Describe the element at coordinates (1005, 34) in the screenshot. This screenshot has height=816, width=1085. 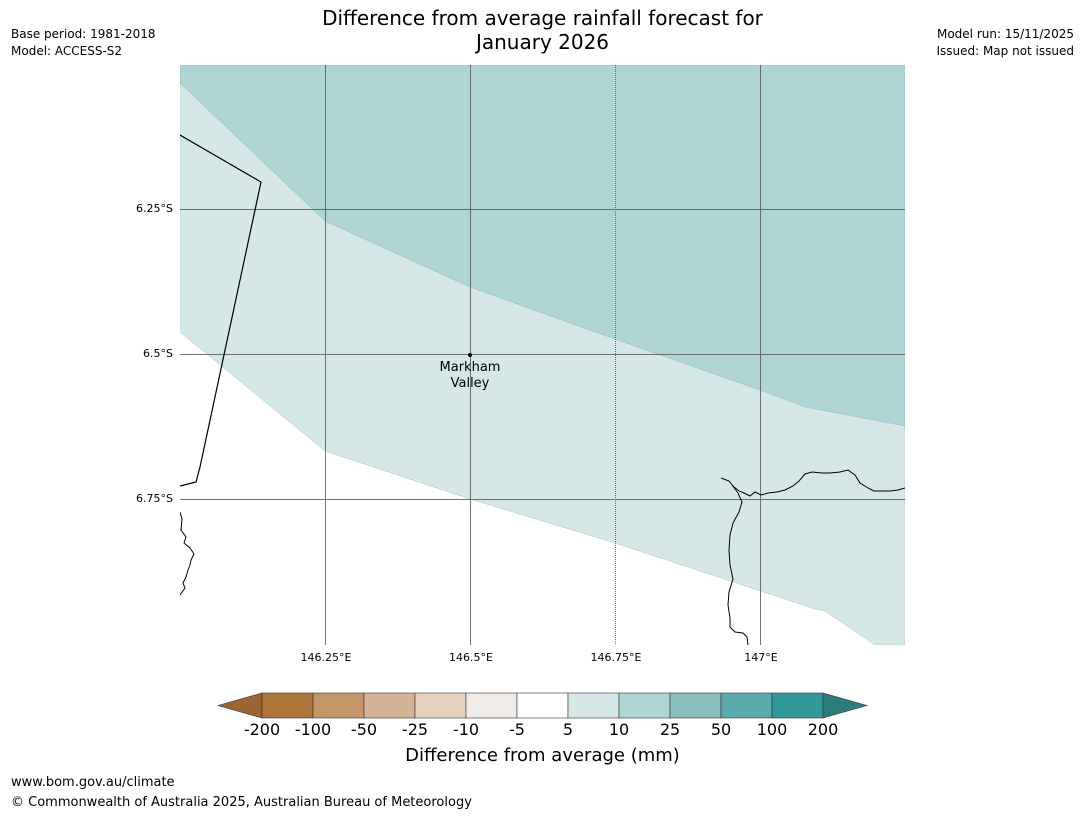
I see `model-run-text: Model run: 15/11/2025` at that location.